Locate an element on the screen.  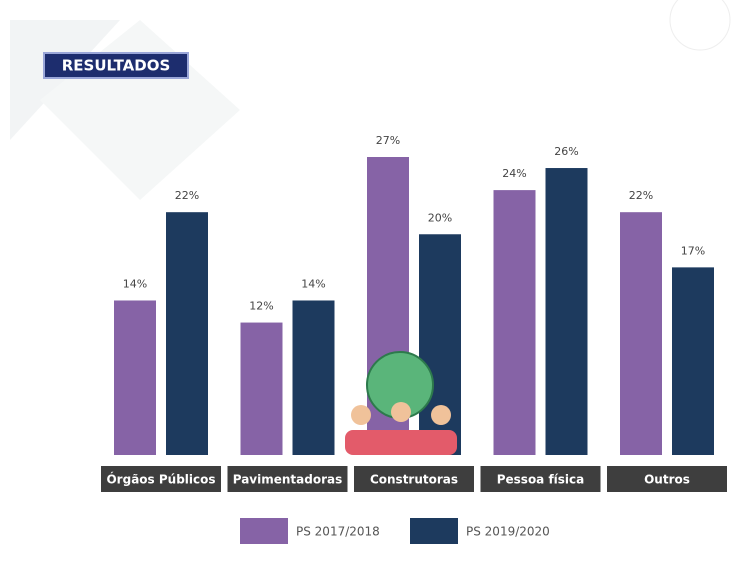
value-label: 17% is located at coordinates (693, 250).